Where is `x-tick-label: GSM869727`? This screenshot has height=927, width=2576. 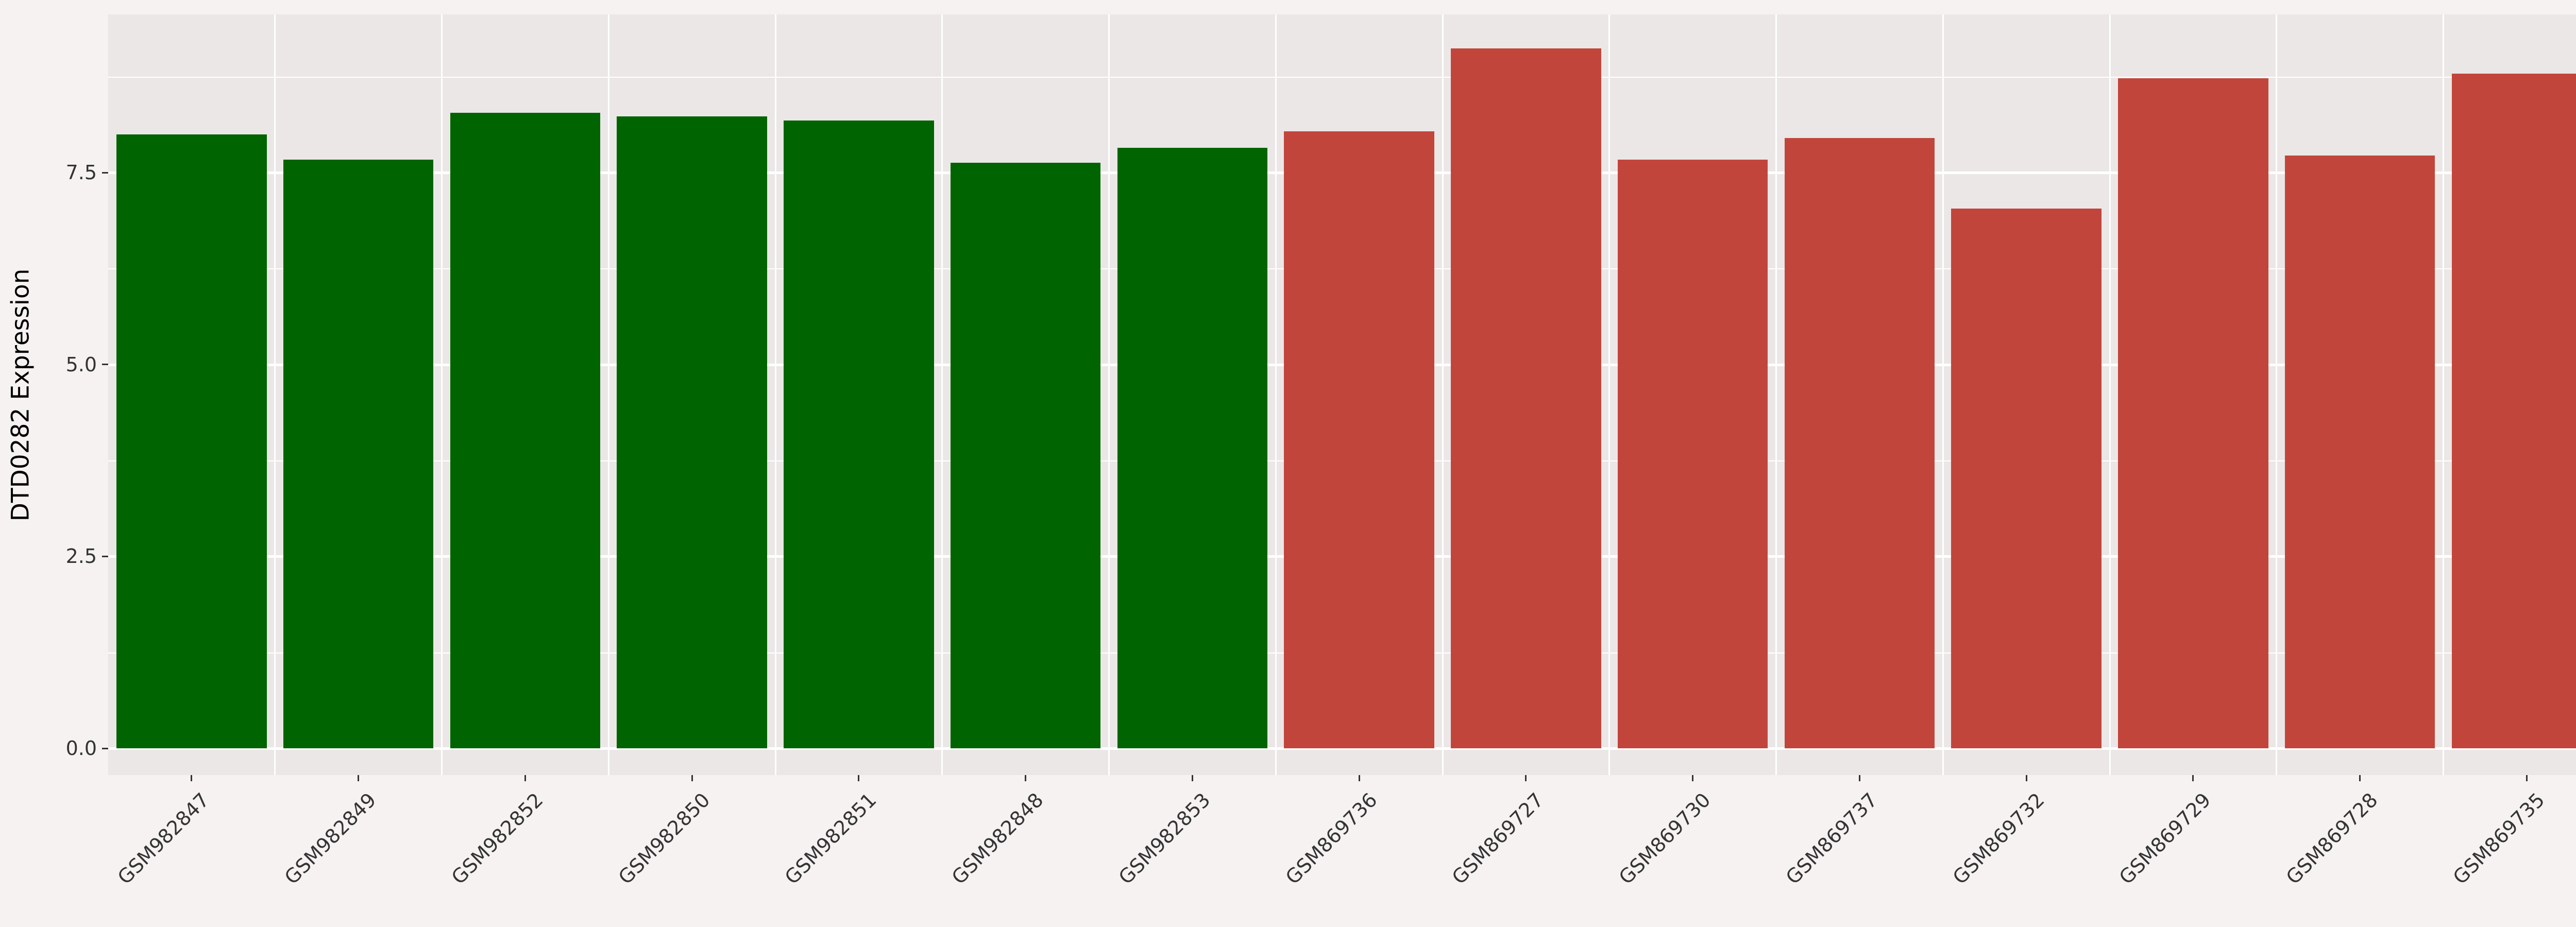 x-tick-label: GSM869727 is located at coordinates (1498, 838).